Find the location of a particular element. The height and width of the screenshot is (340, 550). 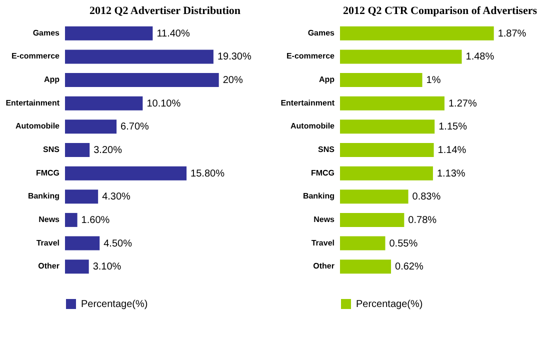

data-label: 15.80% is located at coordinates (207, 174).